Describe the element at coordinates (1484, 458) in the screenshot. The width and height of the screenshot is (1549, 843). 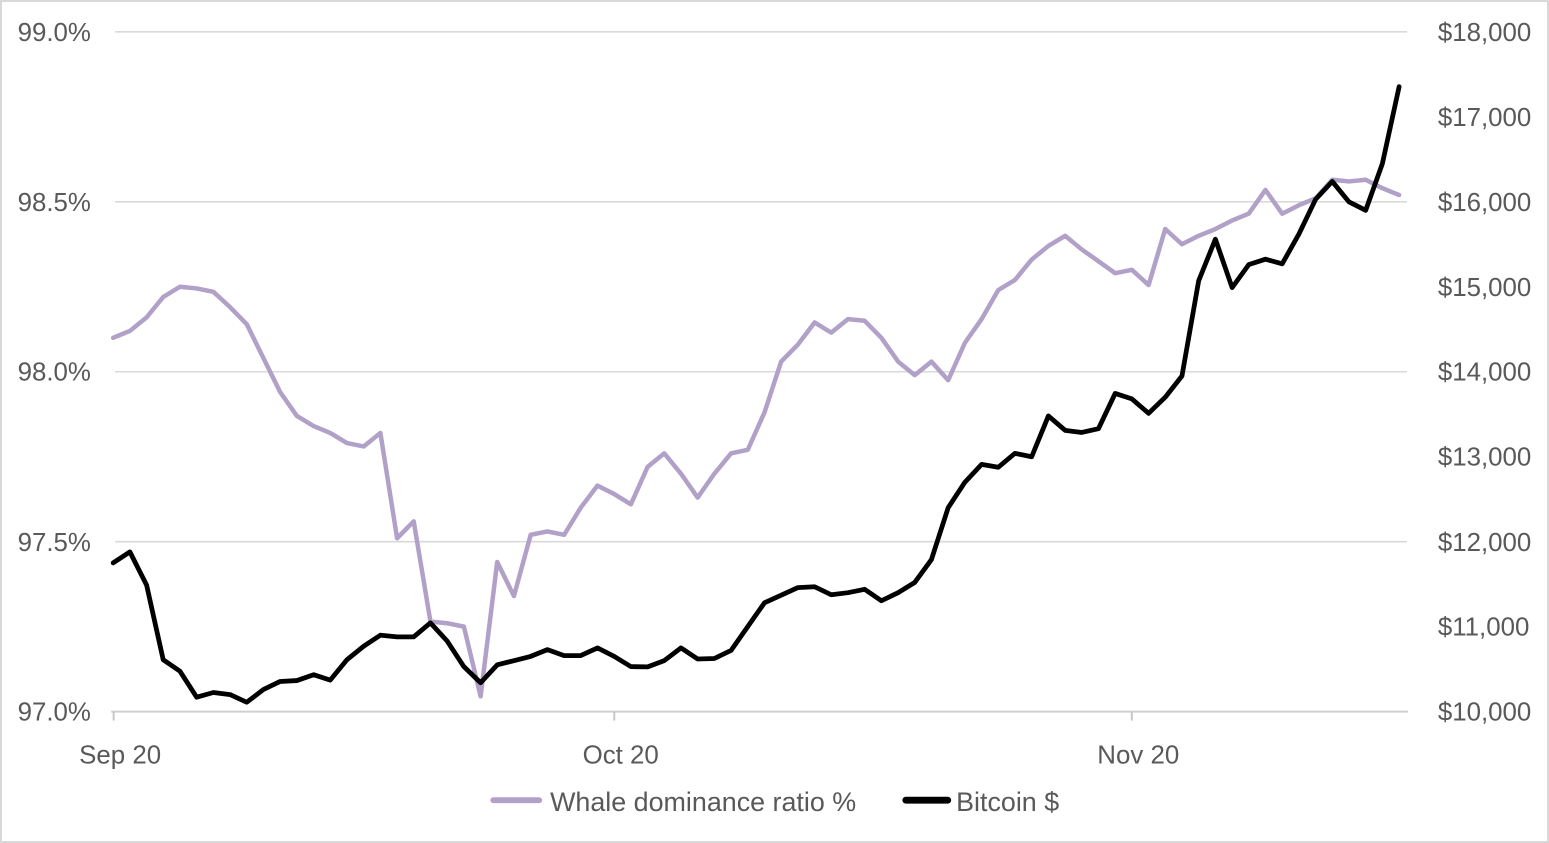
I see `right-axis-tick-13000: $13,000` at that location.